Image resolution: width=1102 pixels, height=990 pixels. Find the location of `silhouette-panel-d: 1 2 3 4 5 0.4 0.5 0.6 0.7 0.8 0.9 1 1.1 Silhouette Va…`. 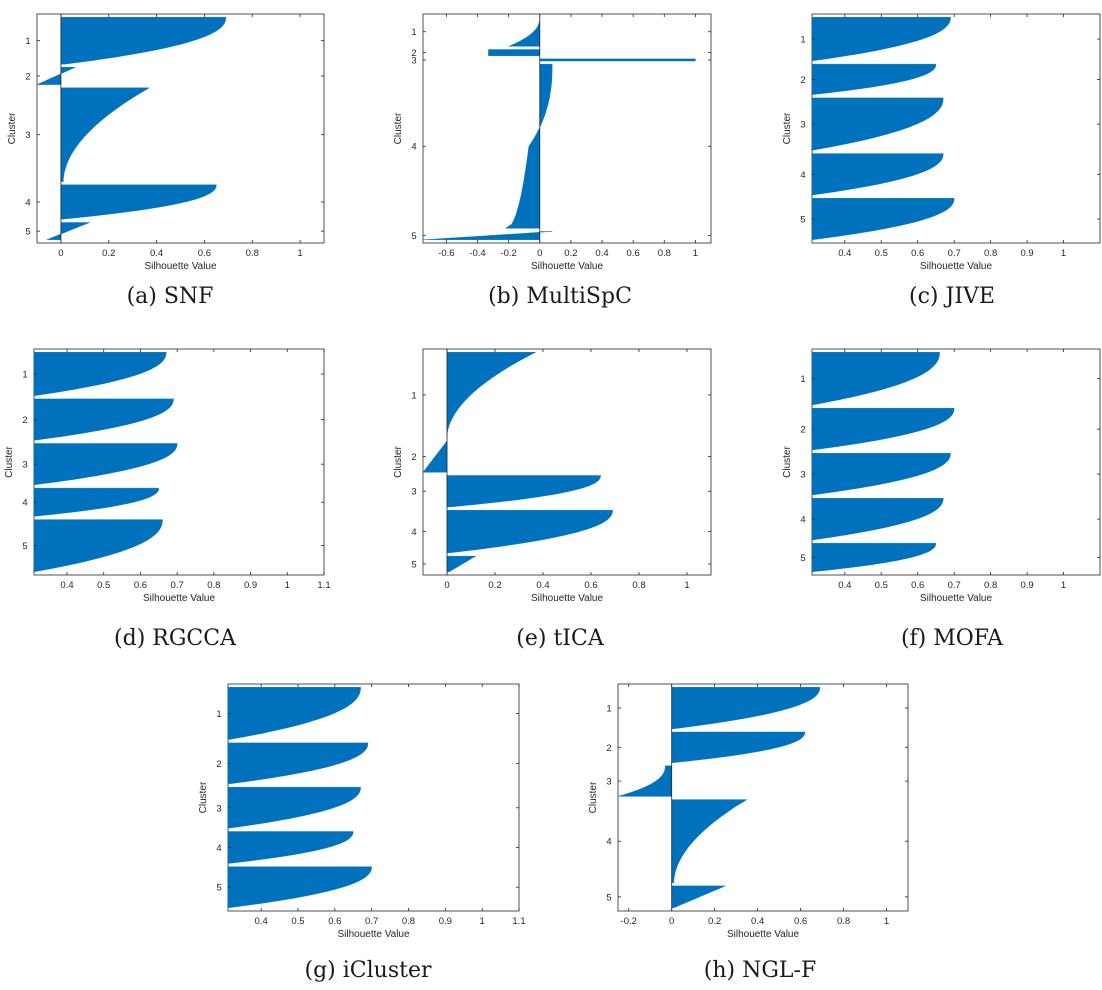

silhouette-panel-d: 1 2 3 4 5 0.4 0.5 0.6 0.7 0.8 0.9 1 1.1 Silhouette Va… is located at coordinates (167, 499).